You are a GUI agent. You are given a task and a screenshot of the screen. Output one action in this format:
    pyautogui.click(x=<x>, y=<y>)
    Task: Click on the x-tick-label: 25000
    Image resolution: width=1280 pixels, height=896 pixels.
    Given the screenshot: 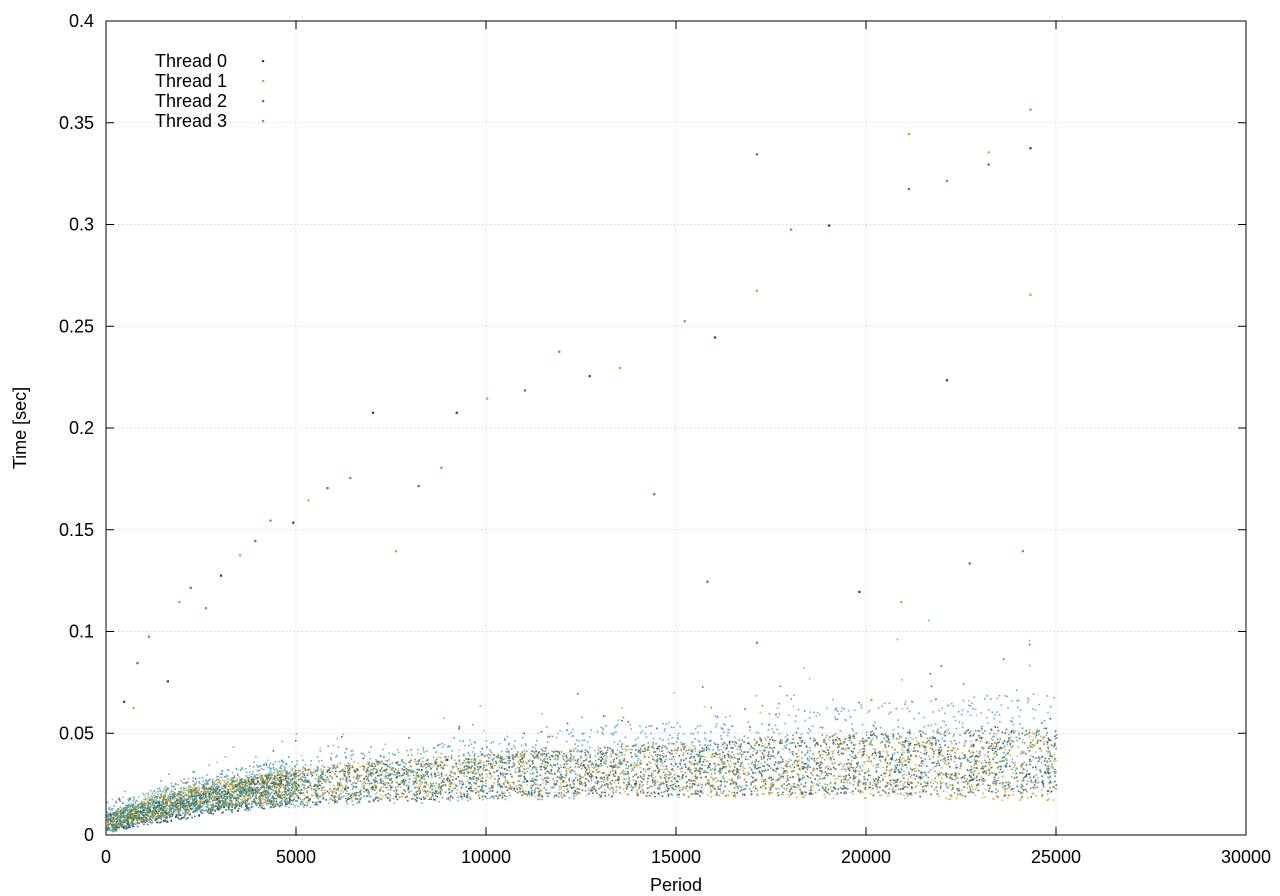 What is the action you would take?
    pyautogui.click(x=1056, y=857)
    